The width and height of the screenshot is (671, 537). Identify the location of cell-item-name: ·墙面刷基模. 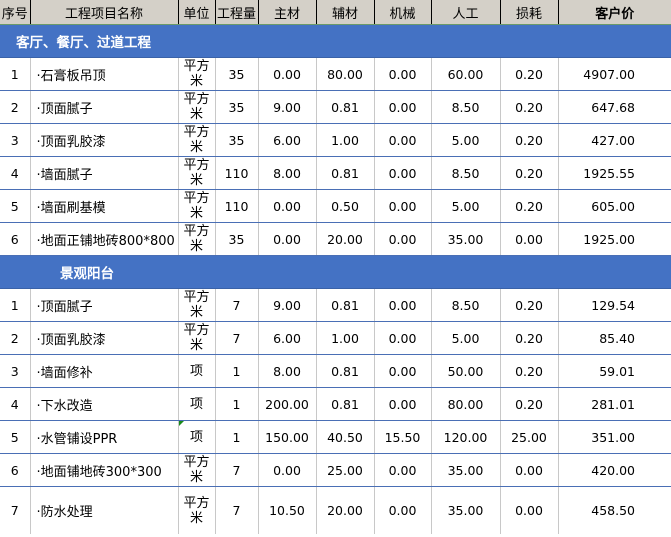
(104, 206).